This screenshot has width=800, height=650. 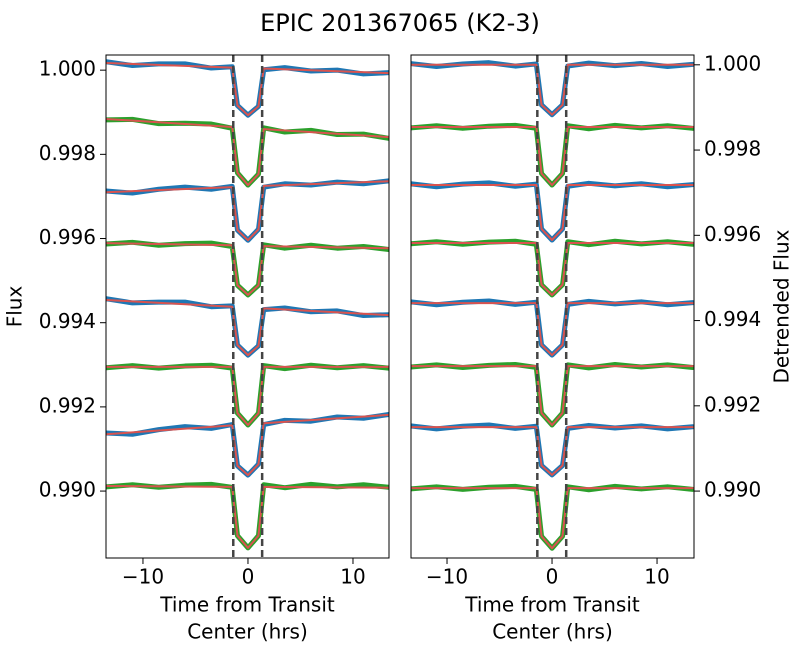 What do you see at coordinates (400, 23) in the screenshot?
I see `figure-title: EPIC 201367065 (K2-3)` at bounding box center [400, 23].